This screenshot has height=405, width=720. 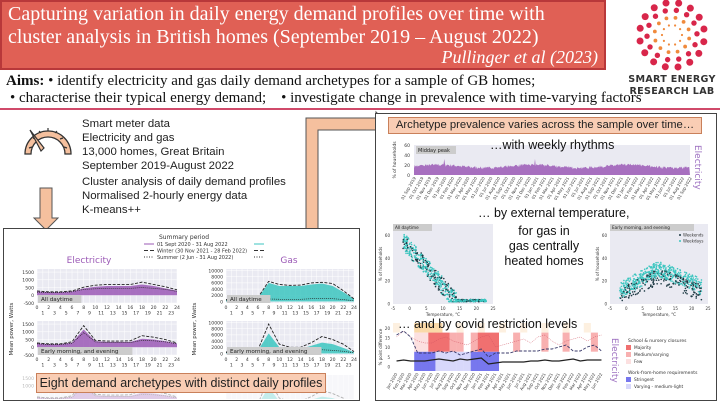 What do you see at coordinates (60, 308) in the screenshot?
I see `hour-tick: 4` at bounding box center [60, 308].